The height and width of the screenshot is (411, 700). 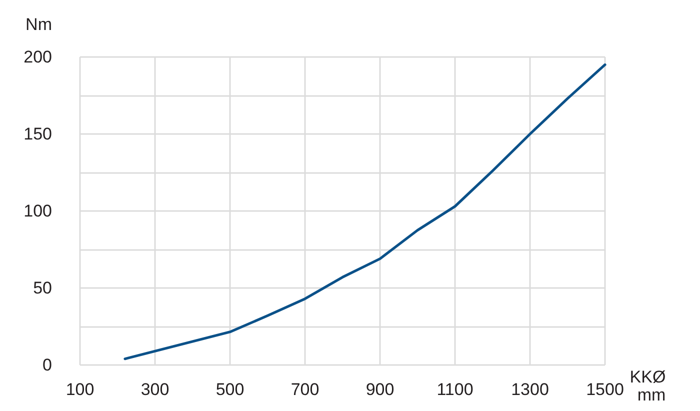 I want to click on y-tick-label: 0, so click(x=47, y=365).